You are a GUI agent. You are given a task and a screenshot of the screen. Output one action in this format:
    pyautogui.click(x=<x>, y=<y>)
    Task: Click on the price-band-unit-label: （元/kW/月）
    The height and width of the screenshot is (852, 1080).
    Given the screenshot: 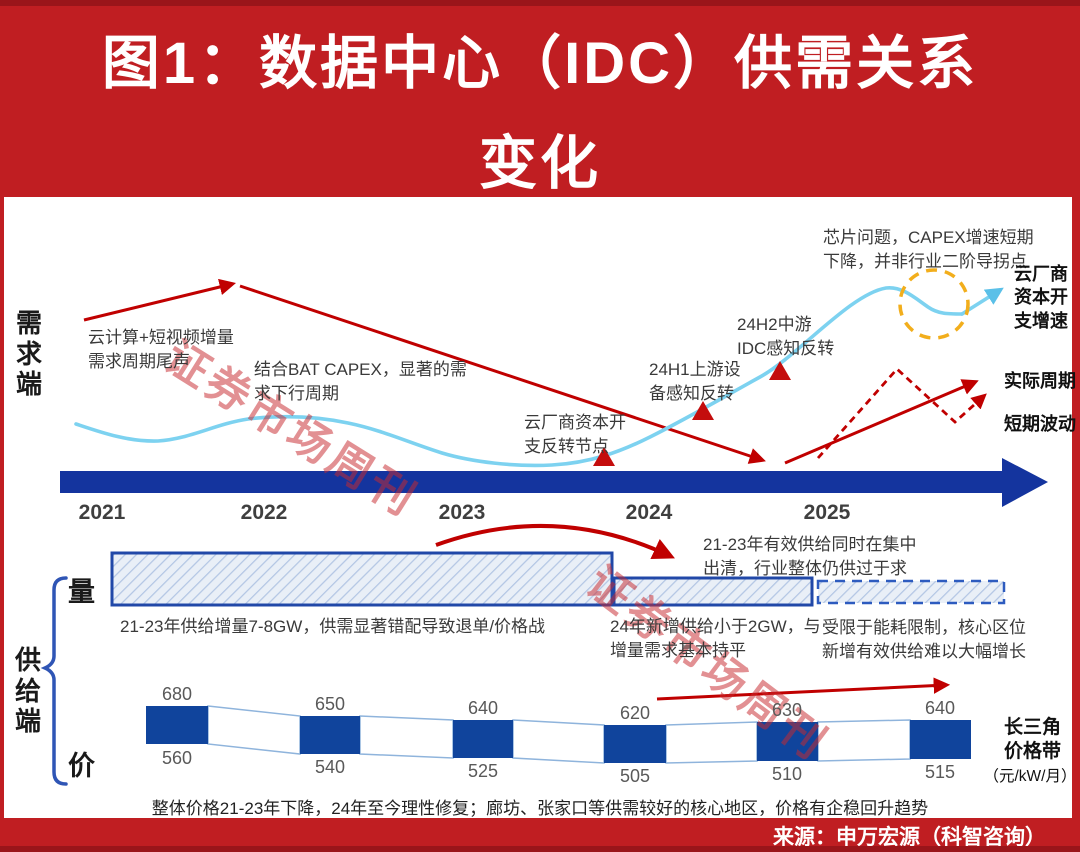 What is the action you would take?
    pyautogui.click(x=1030, y=776)
    